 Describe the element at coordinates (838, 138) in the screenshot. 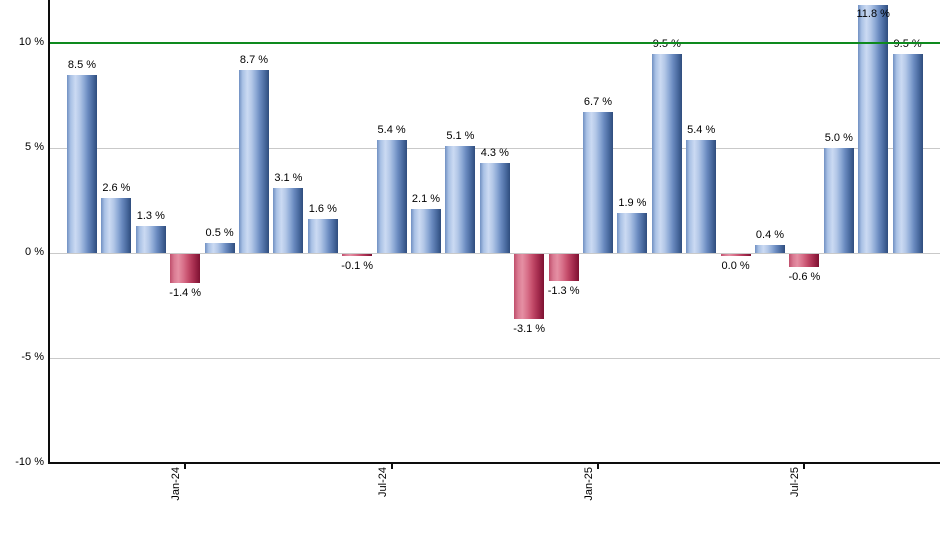

I see `bar-value-label: 5.0 %` at that location.